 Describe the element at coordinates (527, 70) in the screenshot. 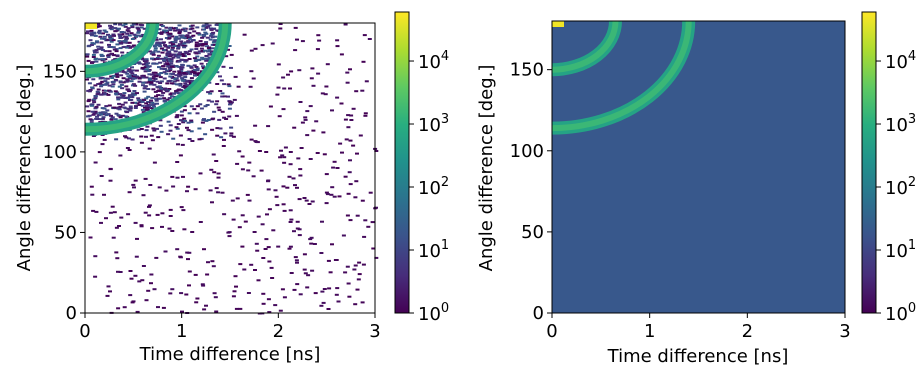

I see `y-tick-label: 150` at that location.